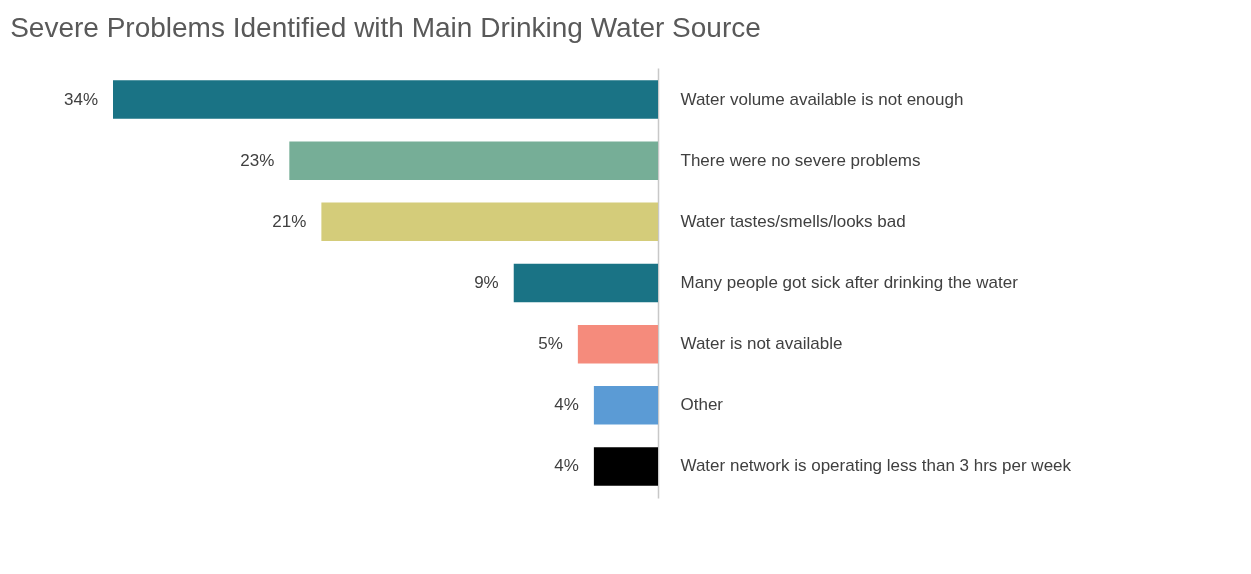  I want to click on y-tick-label: Other, so click(702, 405).